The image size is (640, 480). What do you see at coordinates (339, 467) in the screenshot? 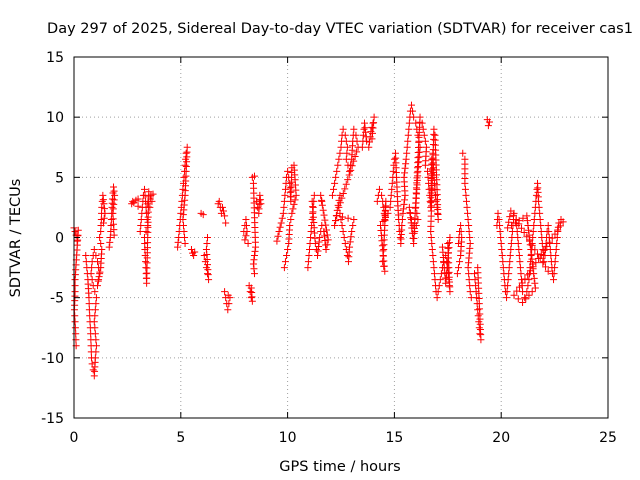
I see `x-axis-label: GPS time / hours` at bounding box center [339, 467].